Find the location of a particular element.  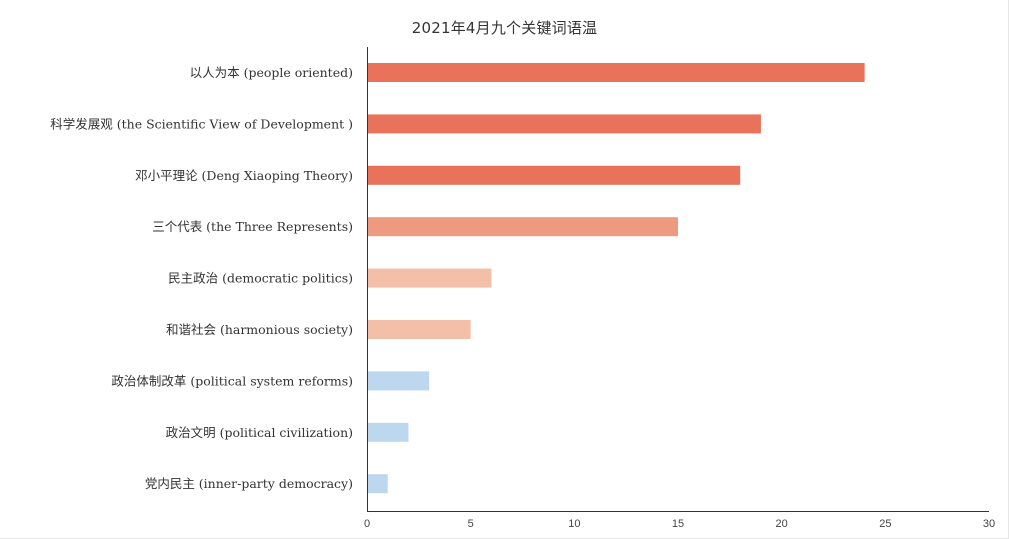

x-tick-label-20: 20 is located at coordinates (782, 524).